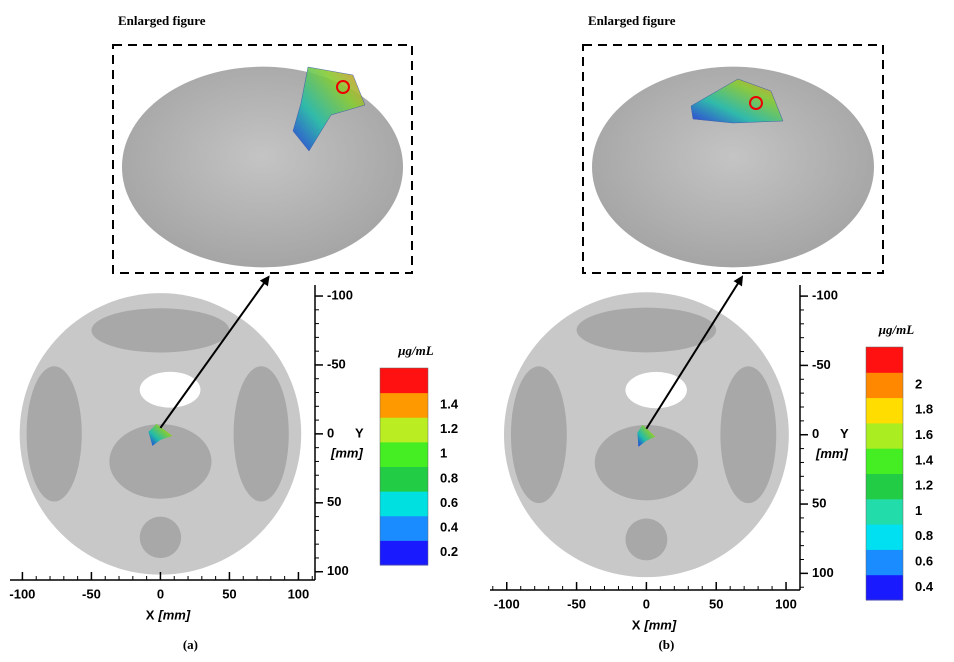 Image resolution: width=954 pixels, height=662 pixels. I want to click on colorbar-label: 0.2, so click(449, 551).